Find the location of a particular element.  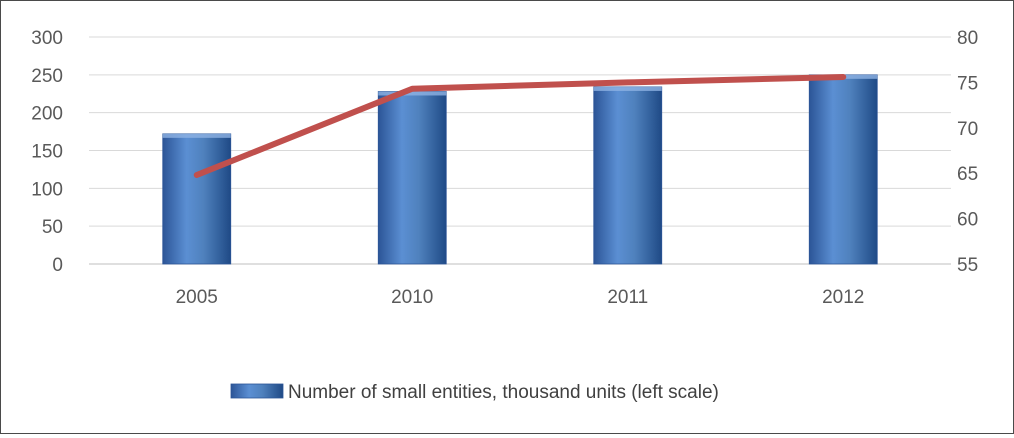

left-tick-label: 200 is located at coordinates (47, 114).